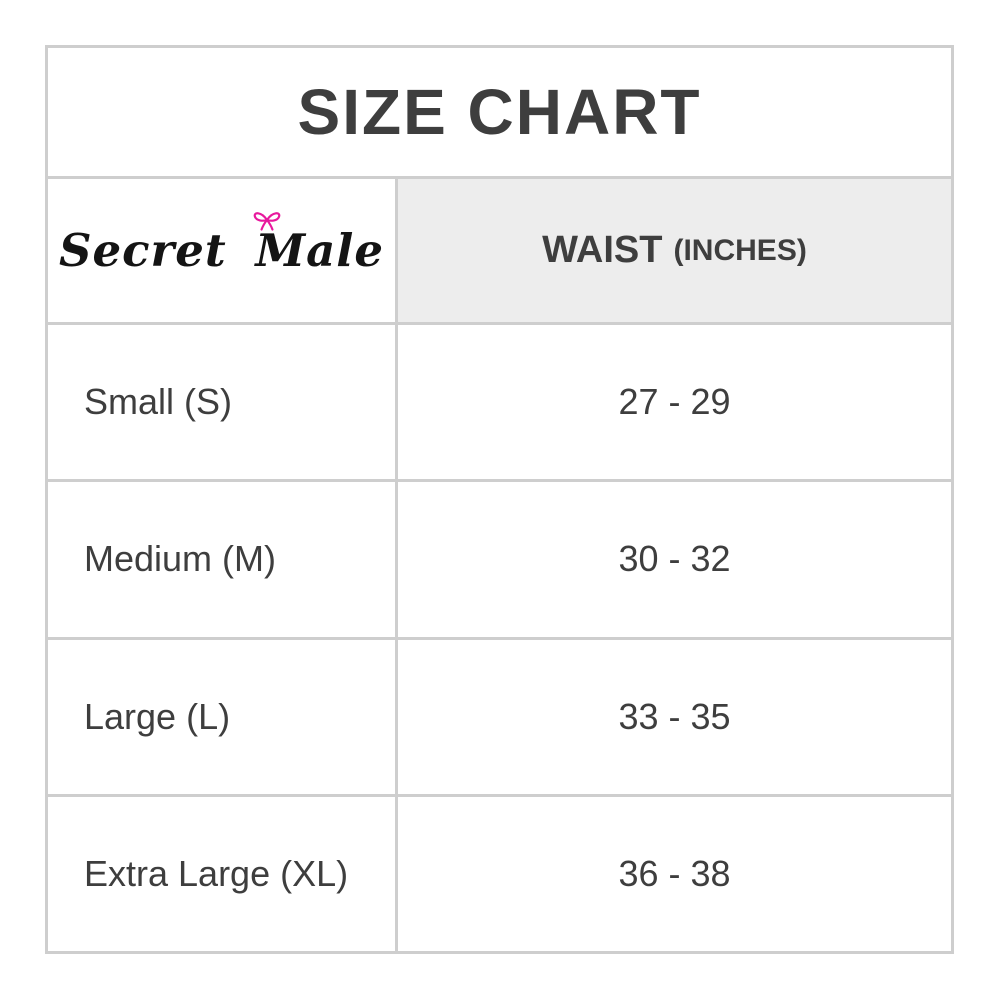  Describe the element at coordinates (223, 401) in the screenshot. I see `size-label-small: Small (S)` at that location.